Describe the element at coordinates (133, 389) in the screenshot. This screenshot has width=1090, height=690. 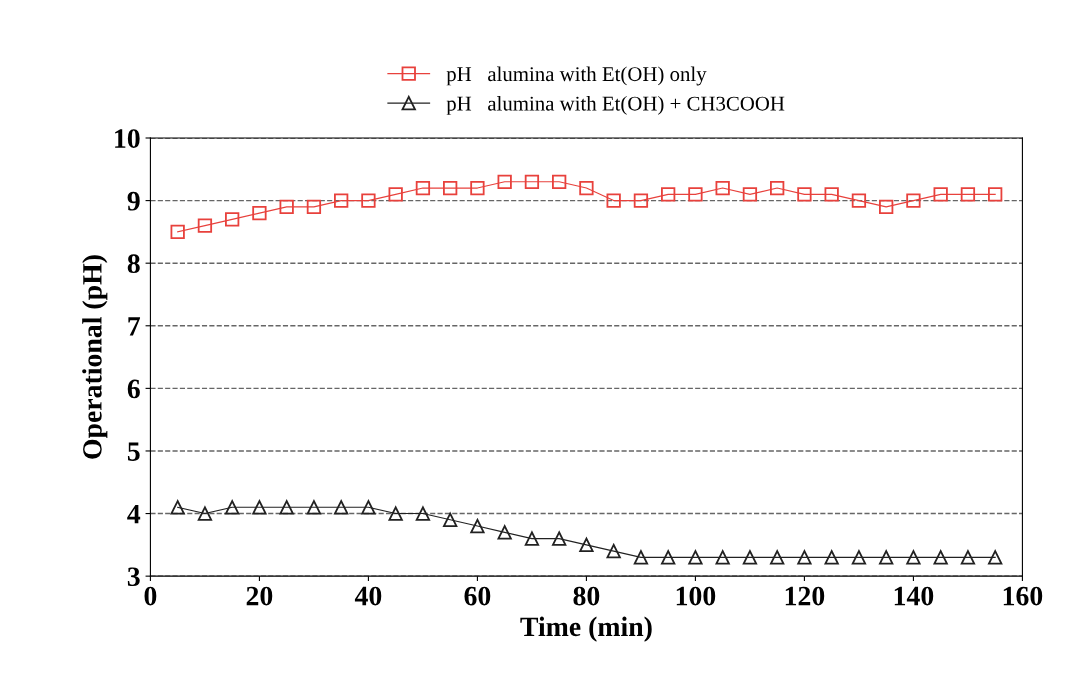
I see `y-tick-label: 6` at that location.